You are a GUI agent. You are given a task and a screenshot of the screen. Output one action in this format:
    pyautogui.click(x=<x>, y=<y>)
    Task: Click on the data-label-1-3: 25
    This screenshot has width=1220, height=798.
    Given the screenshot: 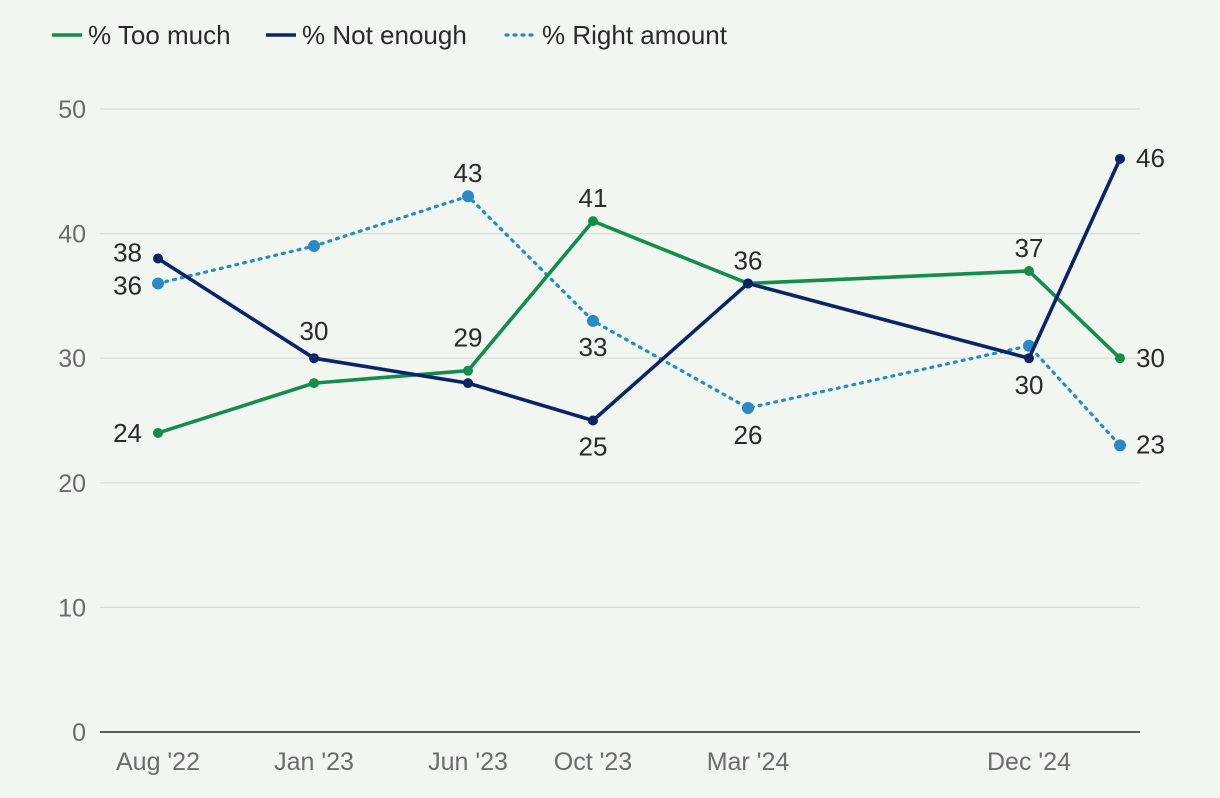 What is the action you would take?
    pyautogui.click(x=593, y=447)
    